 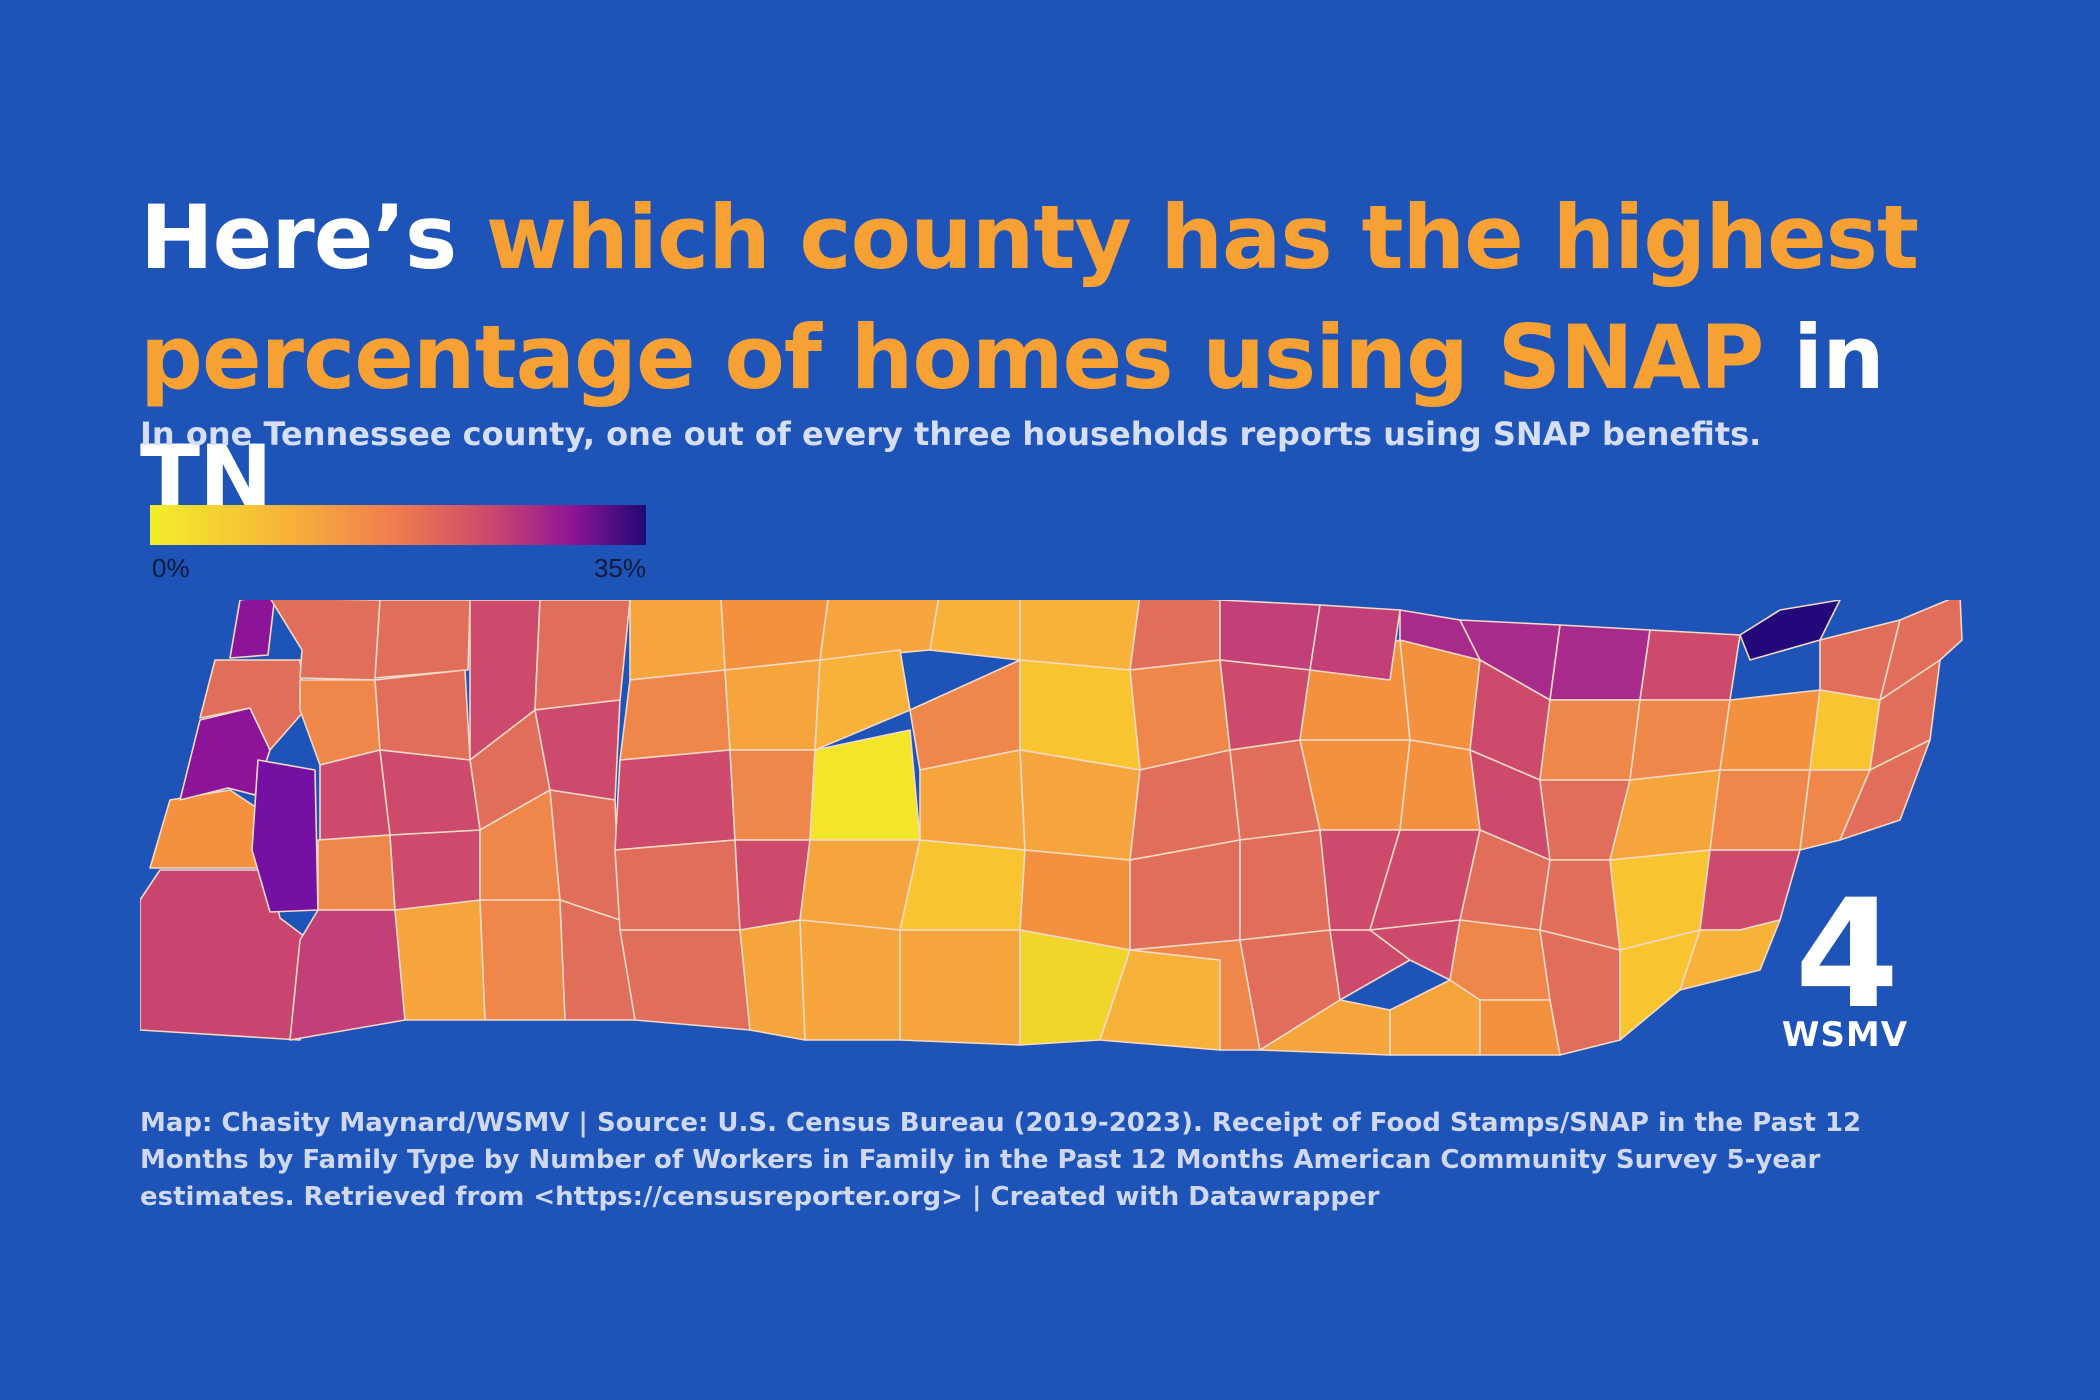 I want to click on county-group-middle, so click(x=937, y=825).